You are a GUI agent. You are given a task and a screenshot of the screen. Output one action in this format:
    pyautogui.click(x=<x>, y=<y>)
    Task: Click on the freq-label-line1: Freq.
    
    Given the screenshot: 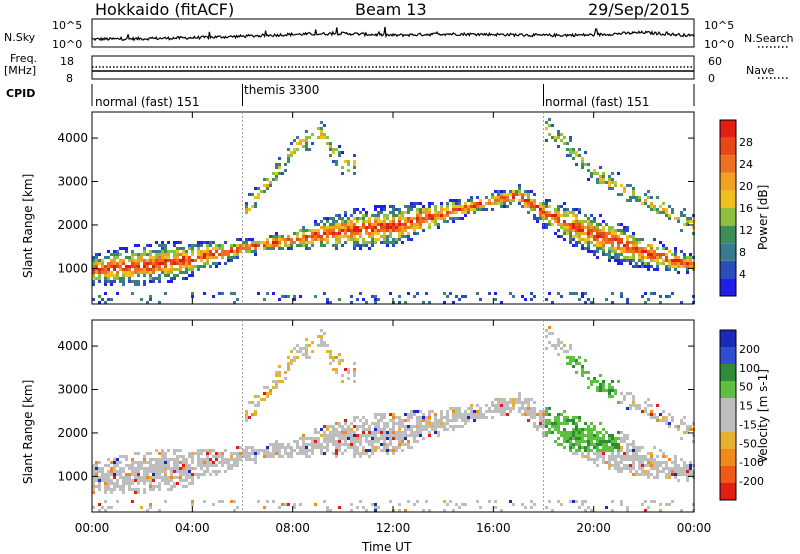 What is the action you would take?
    pyautogui.click(x=24, y=58)
    